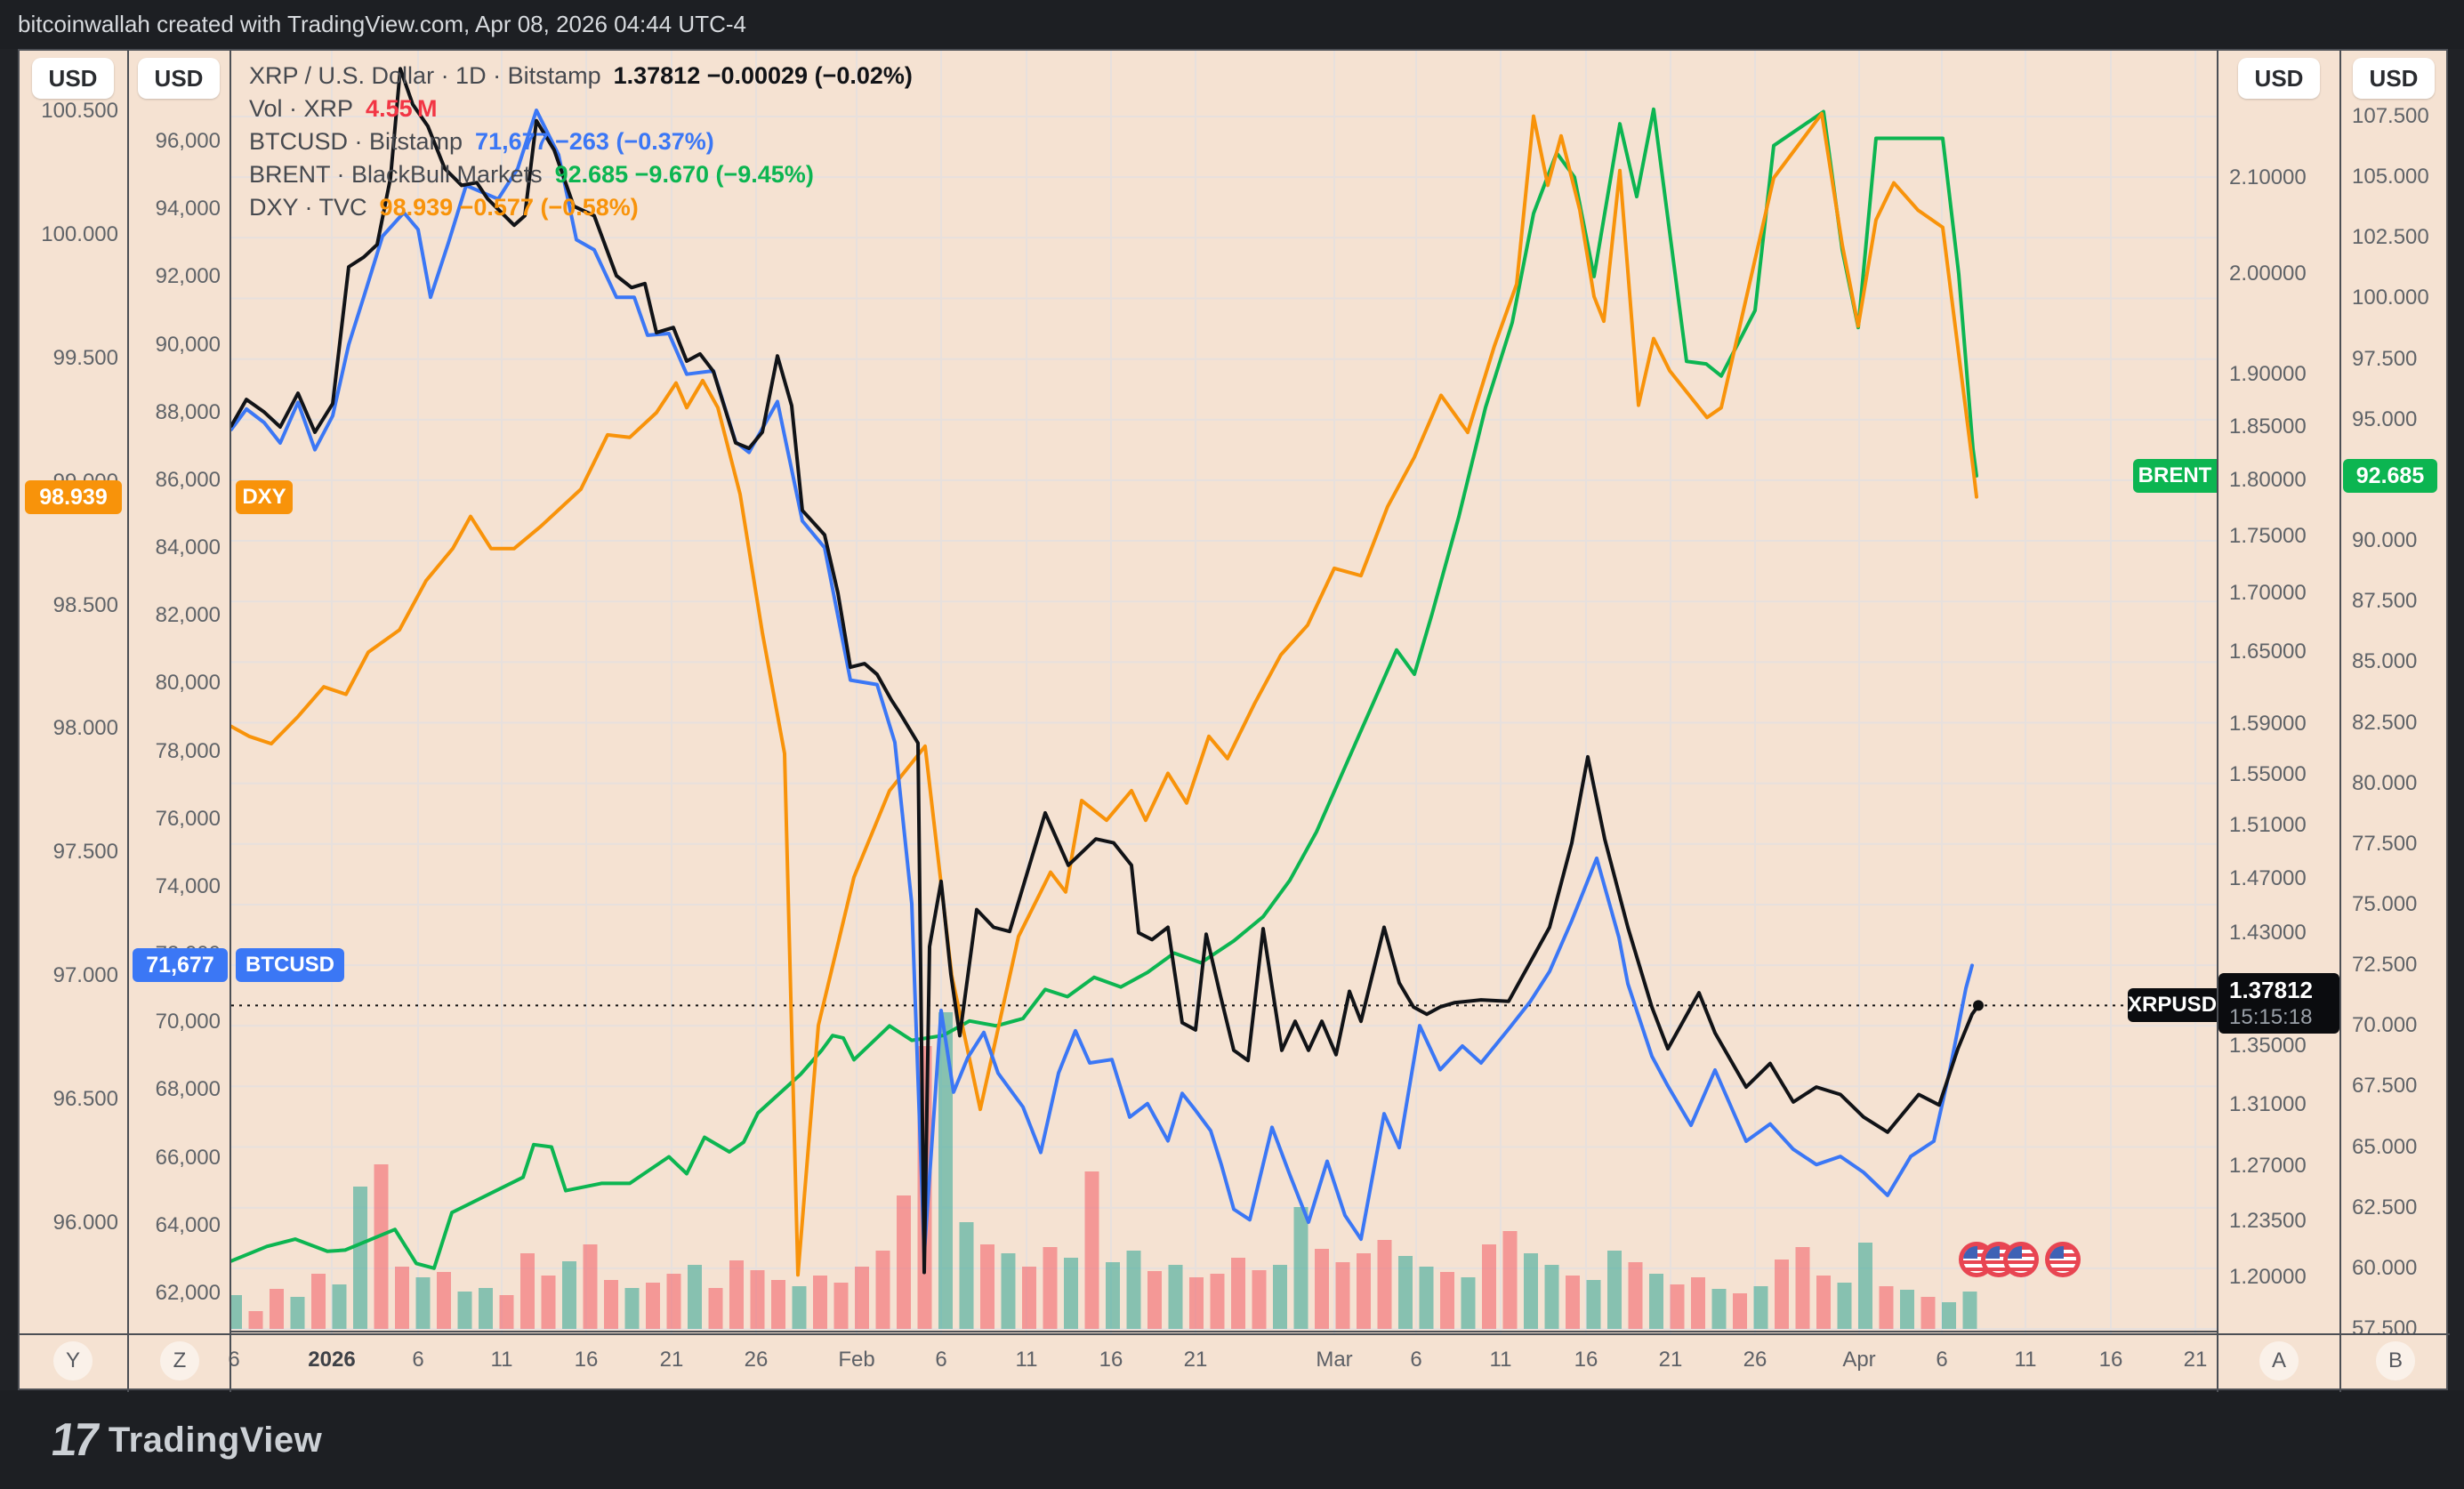 The height and width of the screenshot is (1489, 2464). Describe the element at coordinates (188, 547) in the screenshot. I see `axis-tick: 84,000` at that location.